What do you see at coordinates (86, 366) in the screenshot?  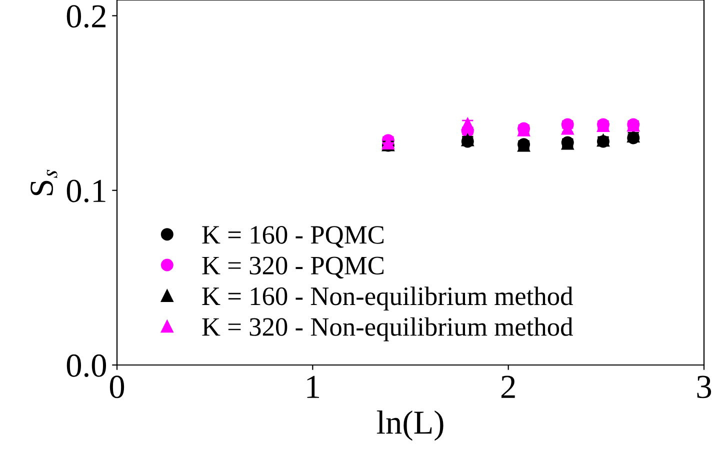 I see `y-tick-label: 0.0` at bounding box center [86, 366].